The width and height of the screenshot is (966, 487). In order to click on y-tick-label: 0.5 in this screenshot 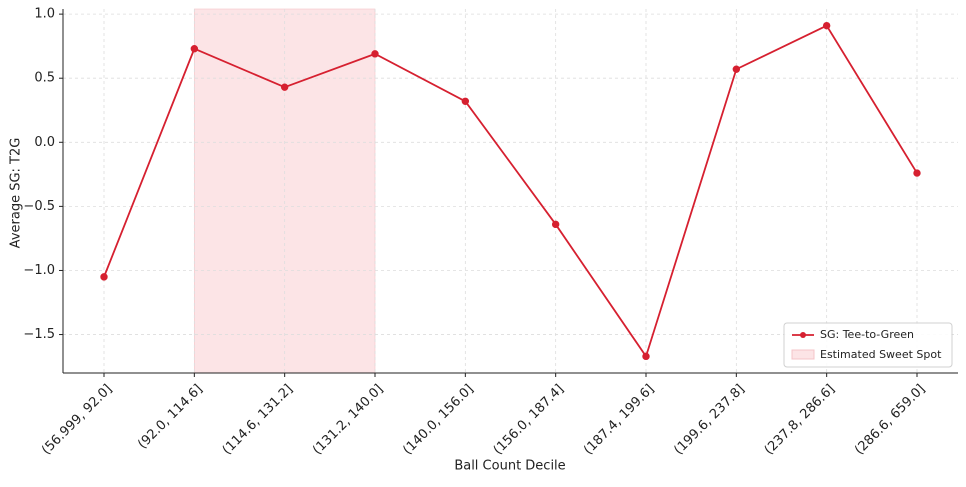, I will do `click(44, 78)`.